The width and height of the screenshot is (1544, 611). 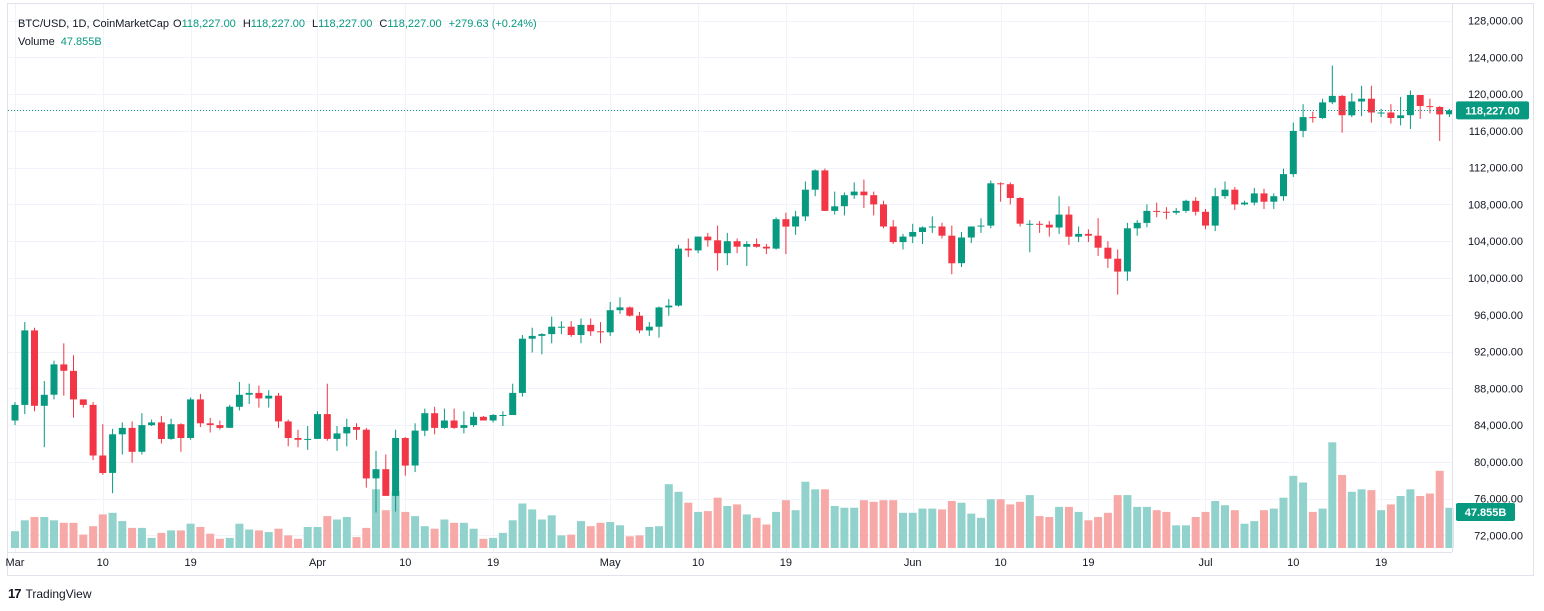 What do you see at coordinates (383, 24) in the screenshot?
I see `close-key: C` at bounding box center [383, 24].